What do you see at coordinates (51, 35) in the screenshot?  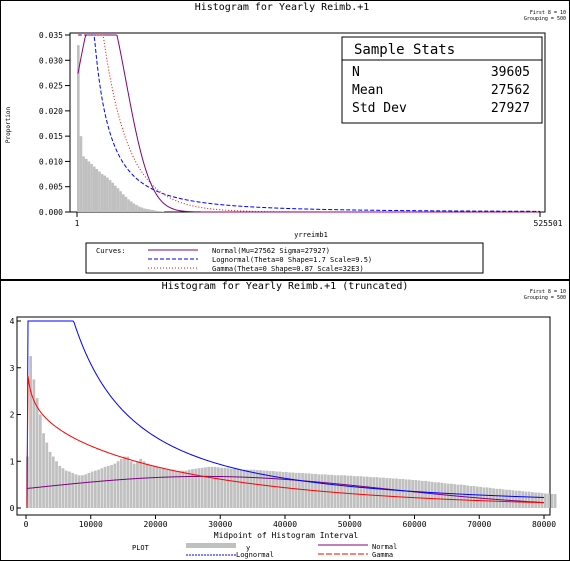 I see `top-y-tick-label: 0.035` at bounding box center [51, 35].